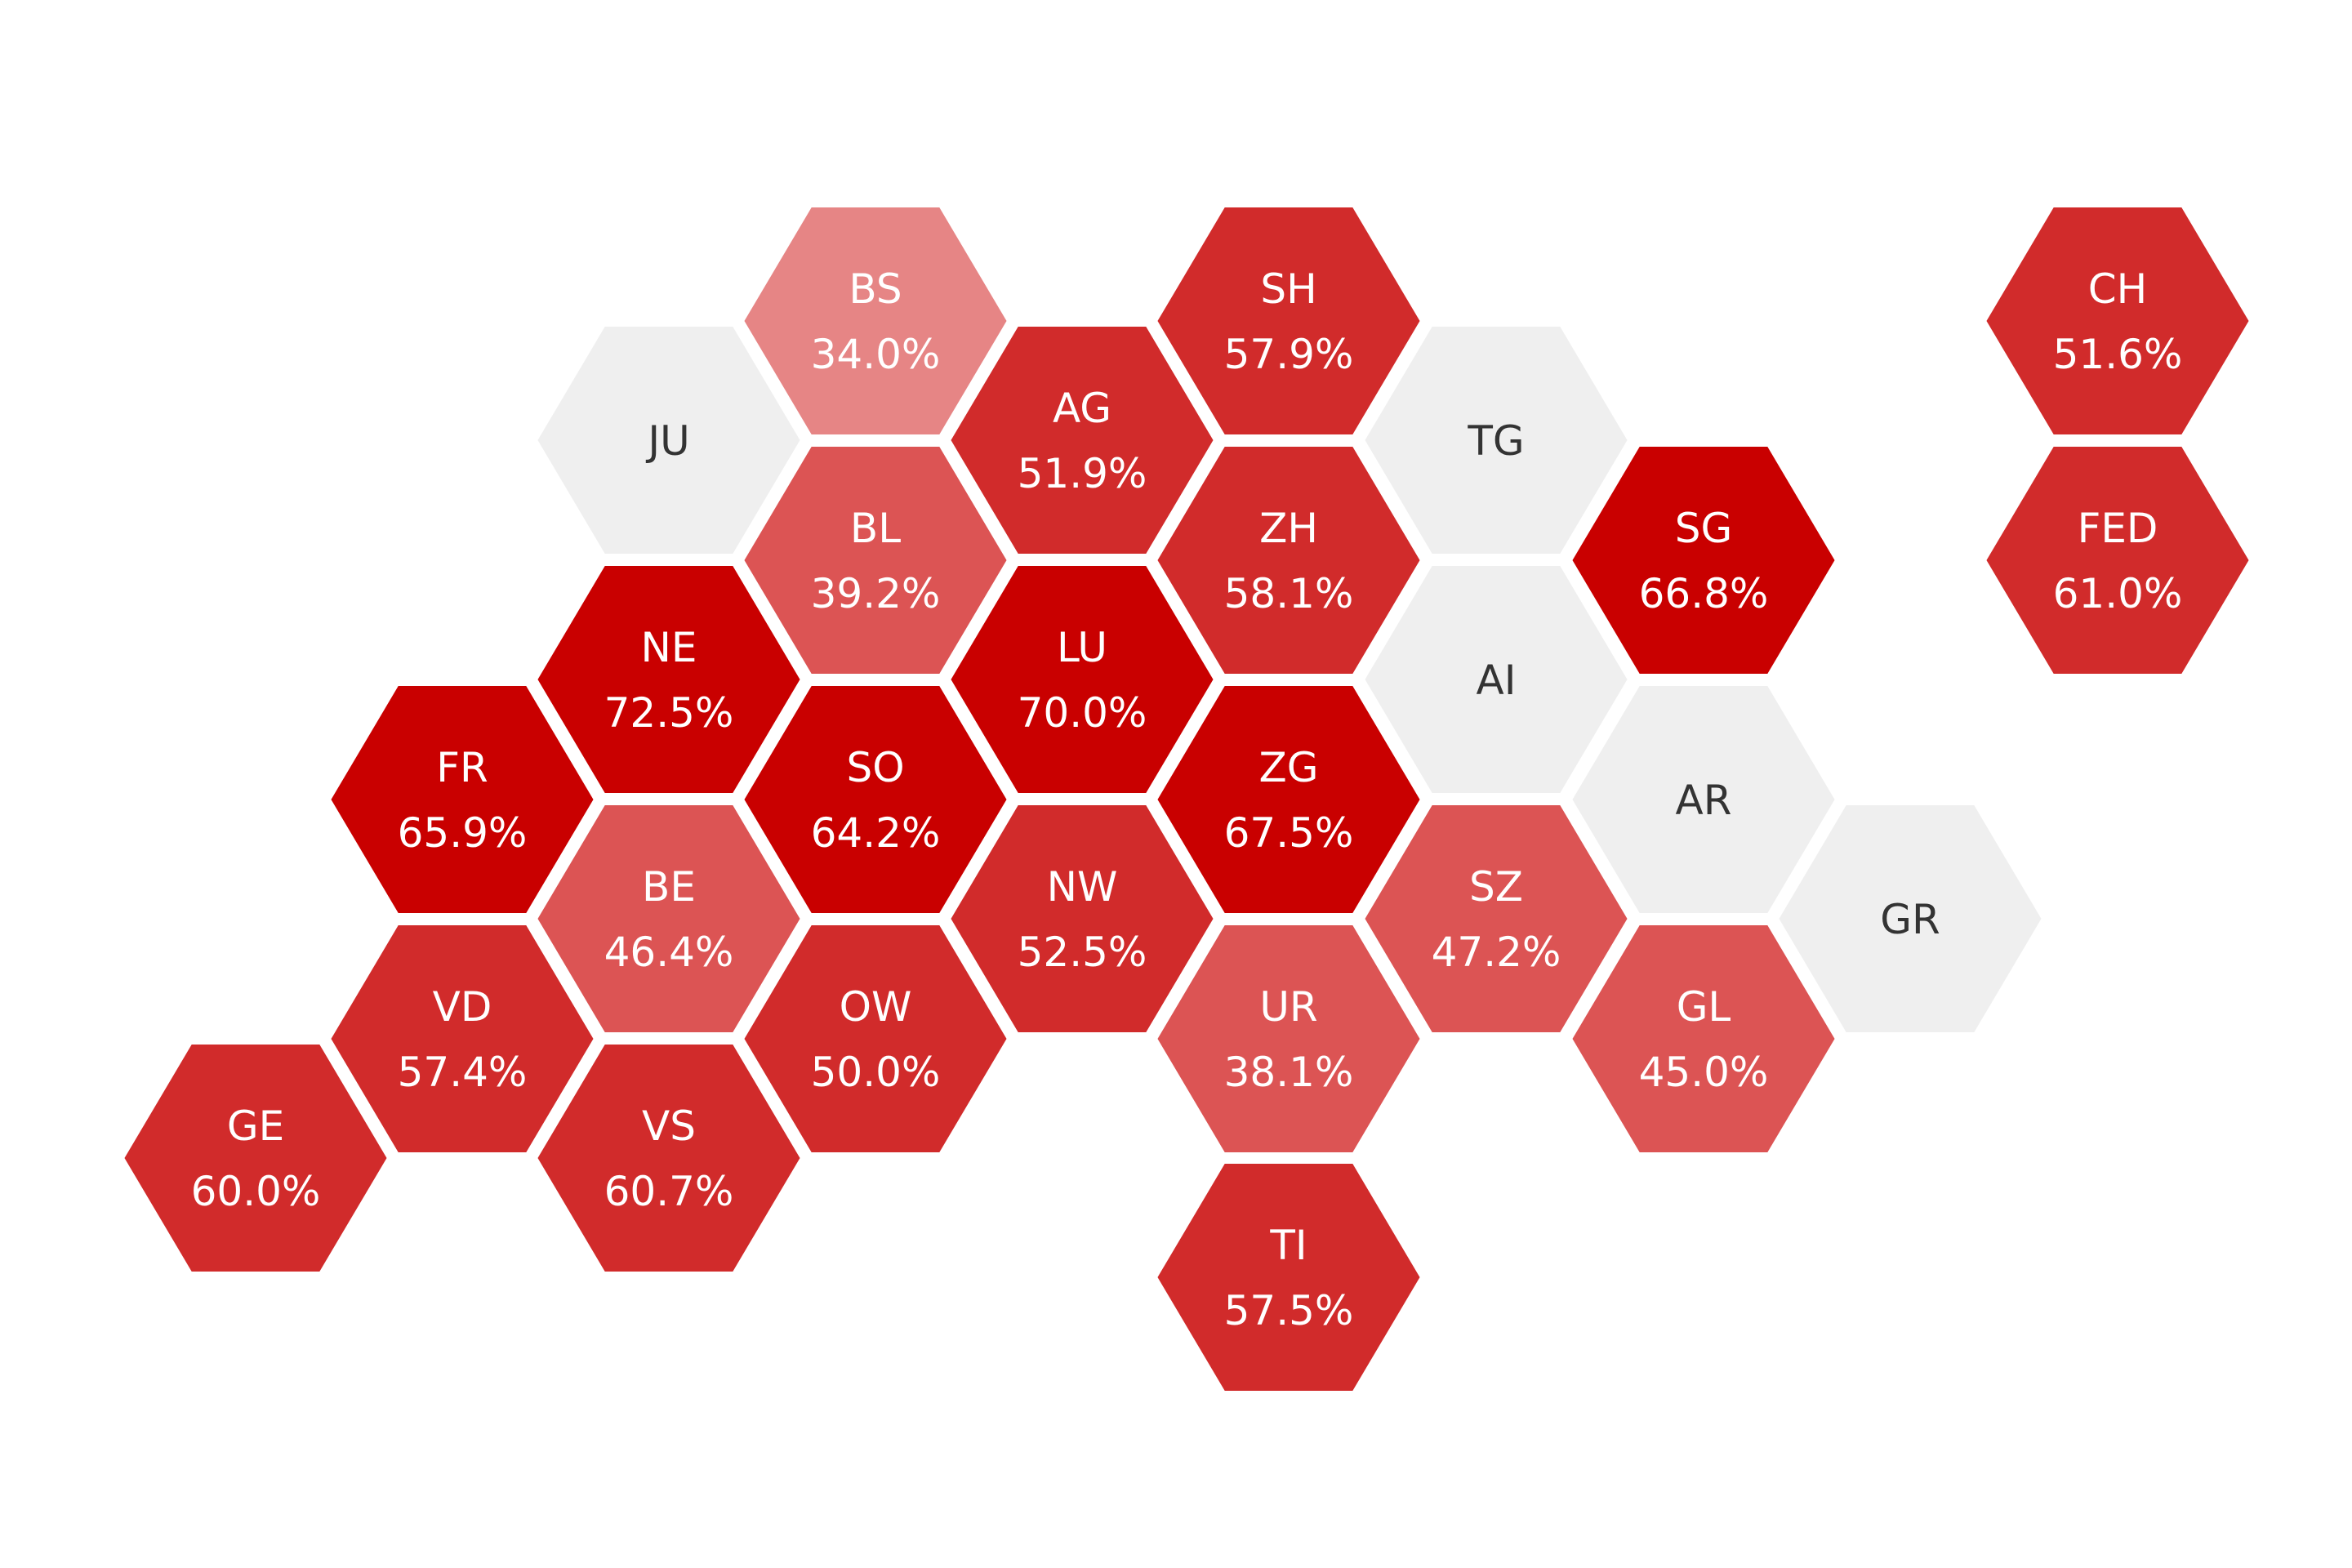 This screenshot has width=2352, height=1568. I want to click on region-code-label: JU, so click(667, 441).